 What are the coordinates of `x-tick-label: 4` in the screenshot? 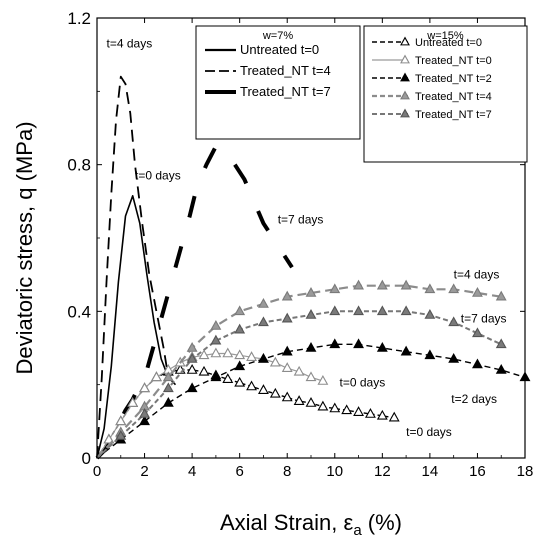 It's located at (192, 471).